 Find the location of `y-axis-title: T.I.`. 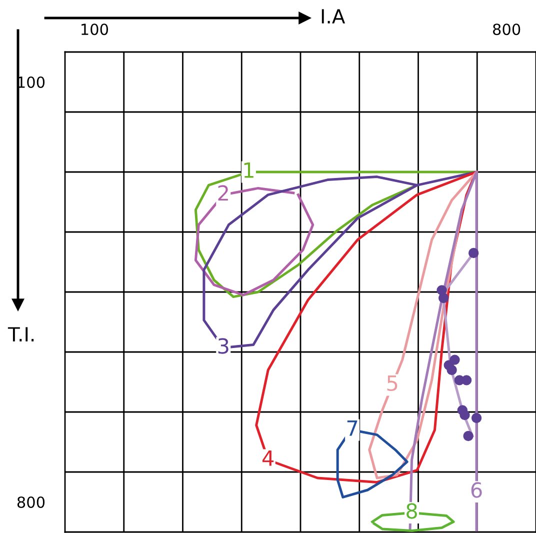

y-axis-title: T.I. is located at coordinates (21, 334).